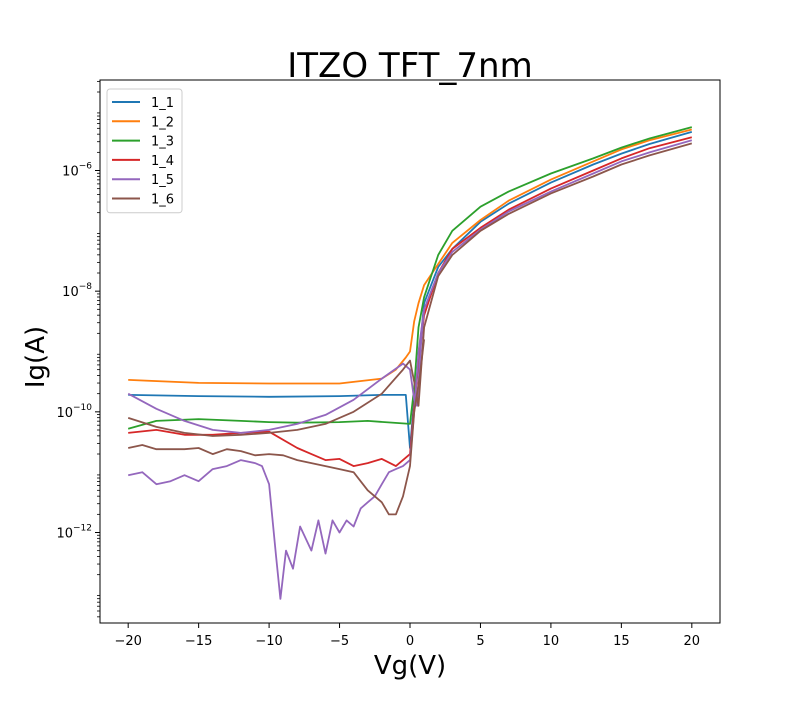 This screenshot has width=800, height=704. I want to click on y-tick-label: 10⁻¹², so click(74, 533).